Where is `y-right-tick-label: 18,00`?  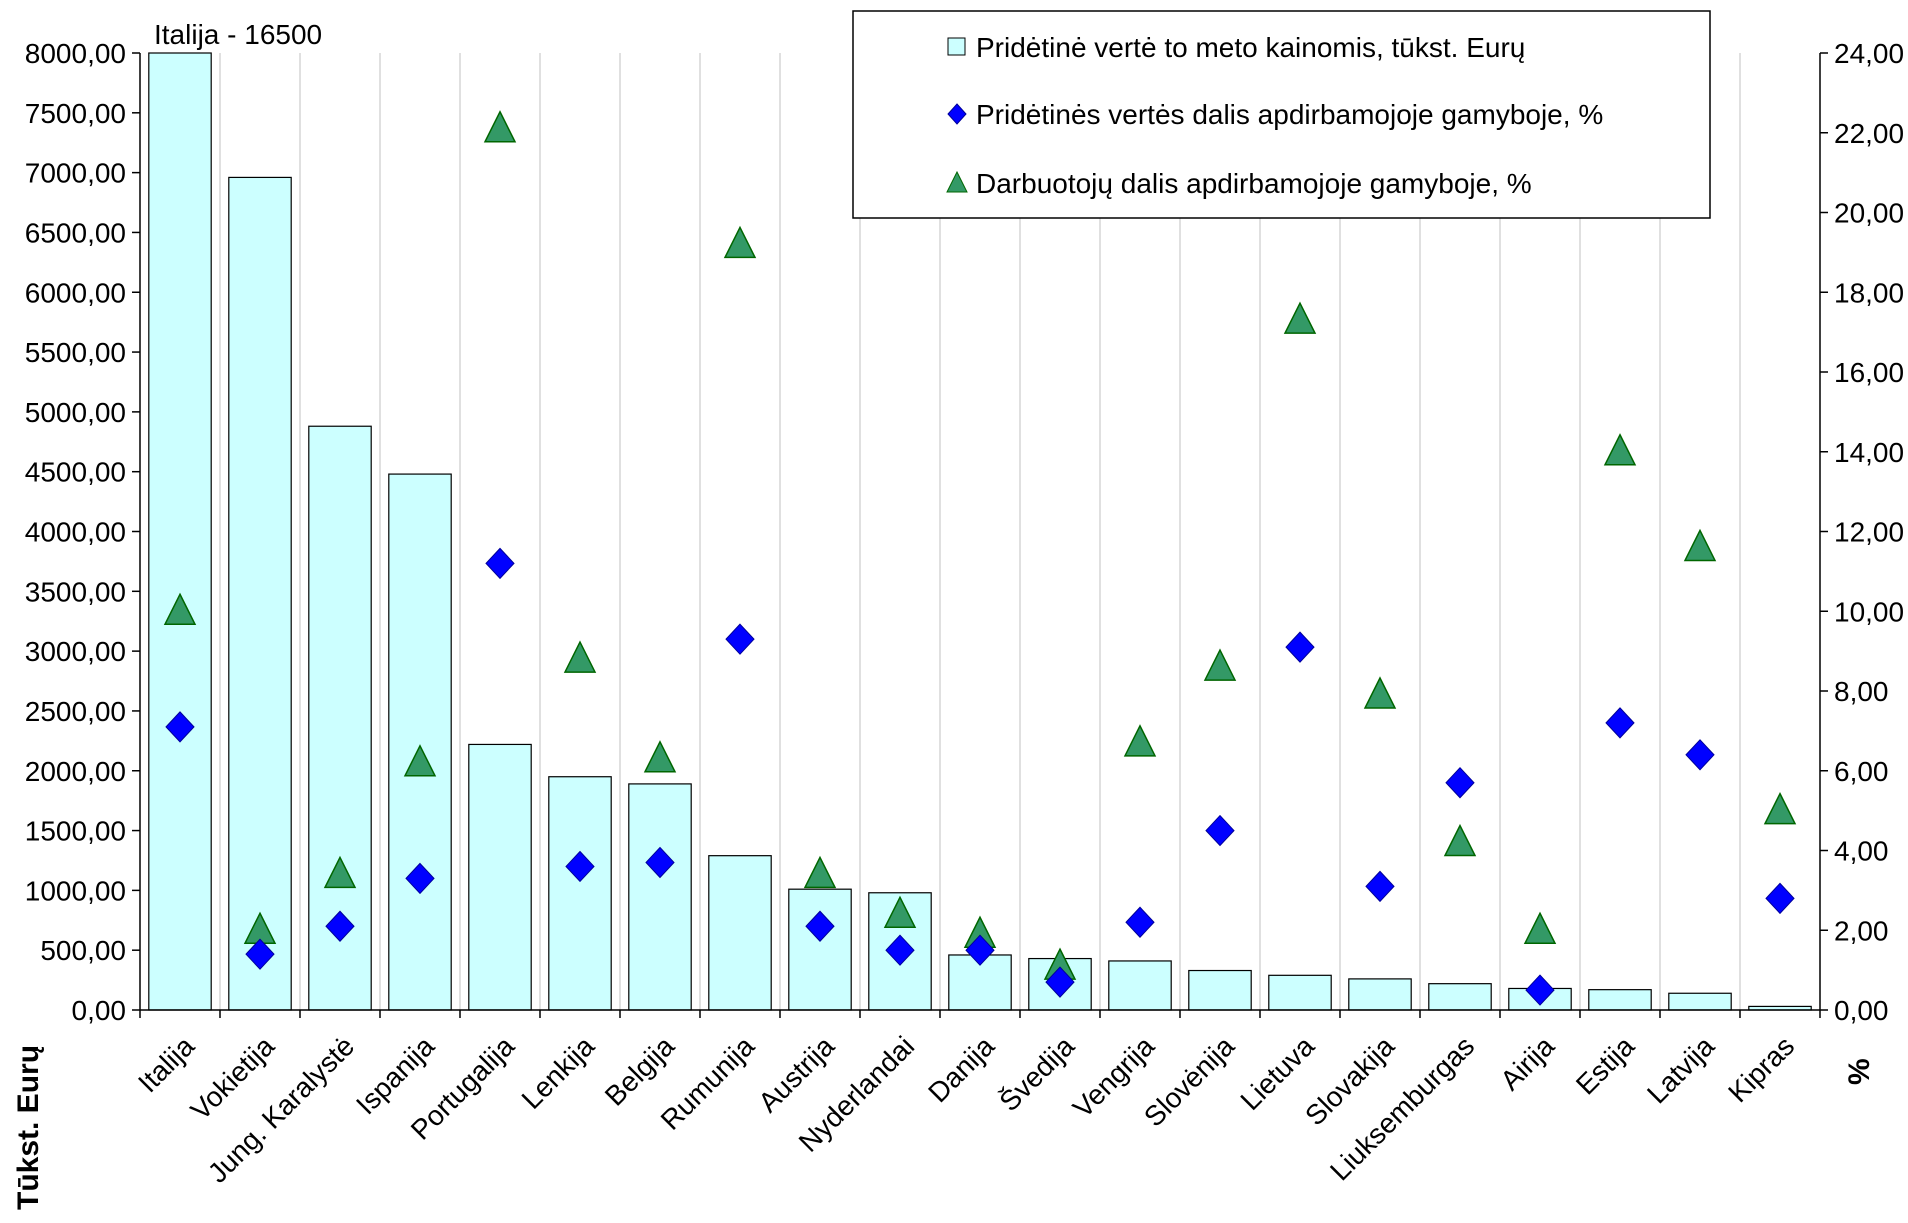
y-right-tick-label: 18,00 is located at coordinates (1869, 292).